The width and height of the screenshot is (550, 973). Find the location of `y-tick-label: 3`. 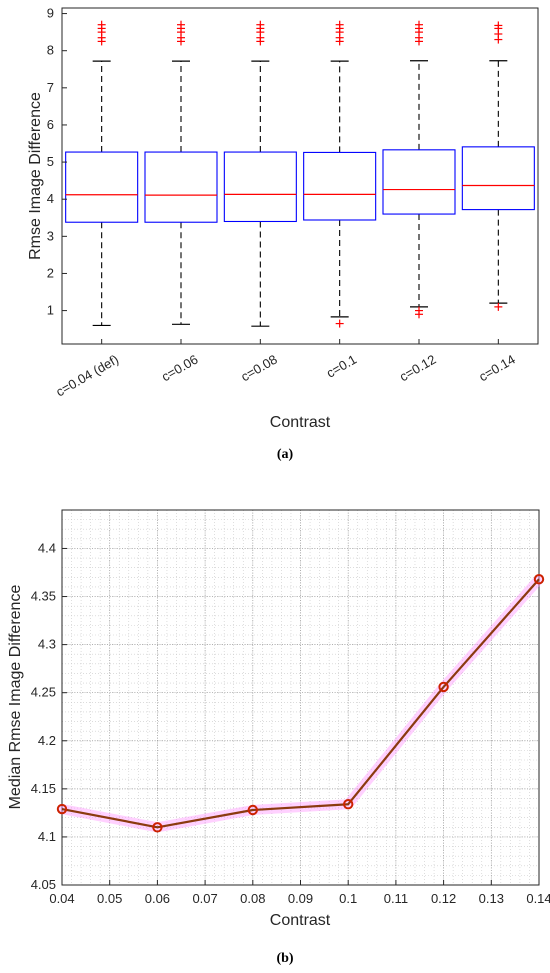

y-tick-label: 3 is located at coordinates (50, 235).